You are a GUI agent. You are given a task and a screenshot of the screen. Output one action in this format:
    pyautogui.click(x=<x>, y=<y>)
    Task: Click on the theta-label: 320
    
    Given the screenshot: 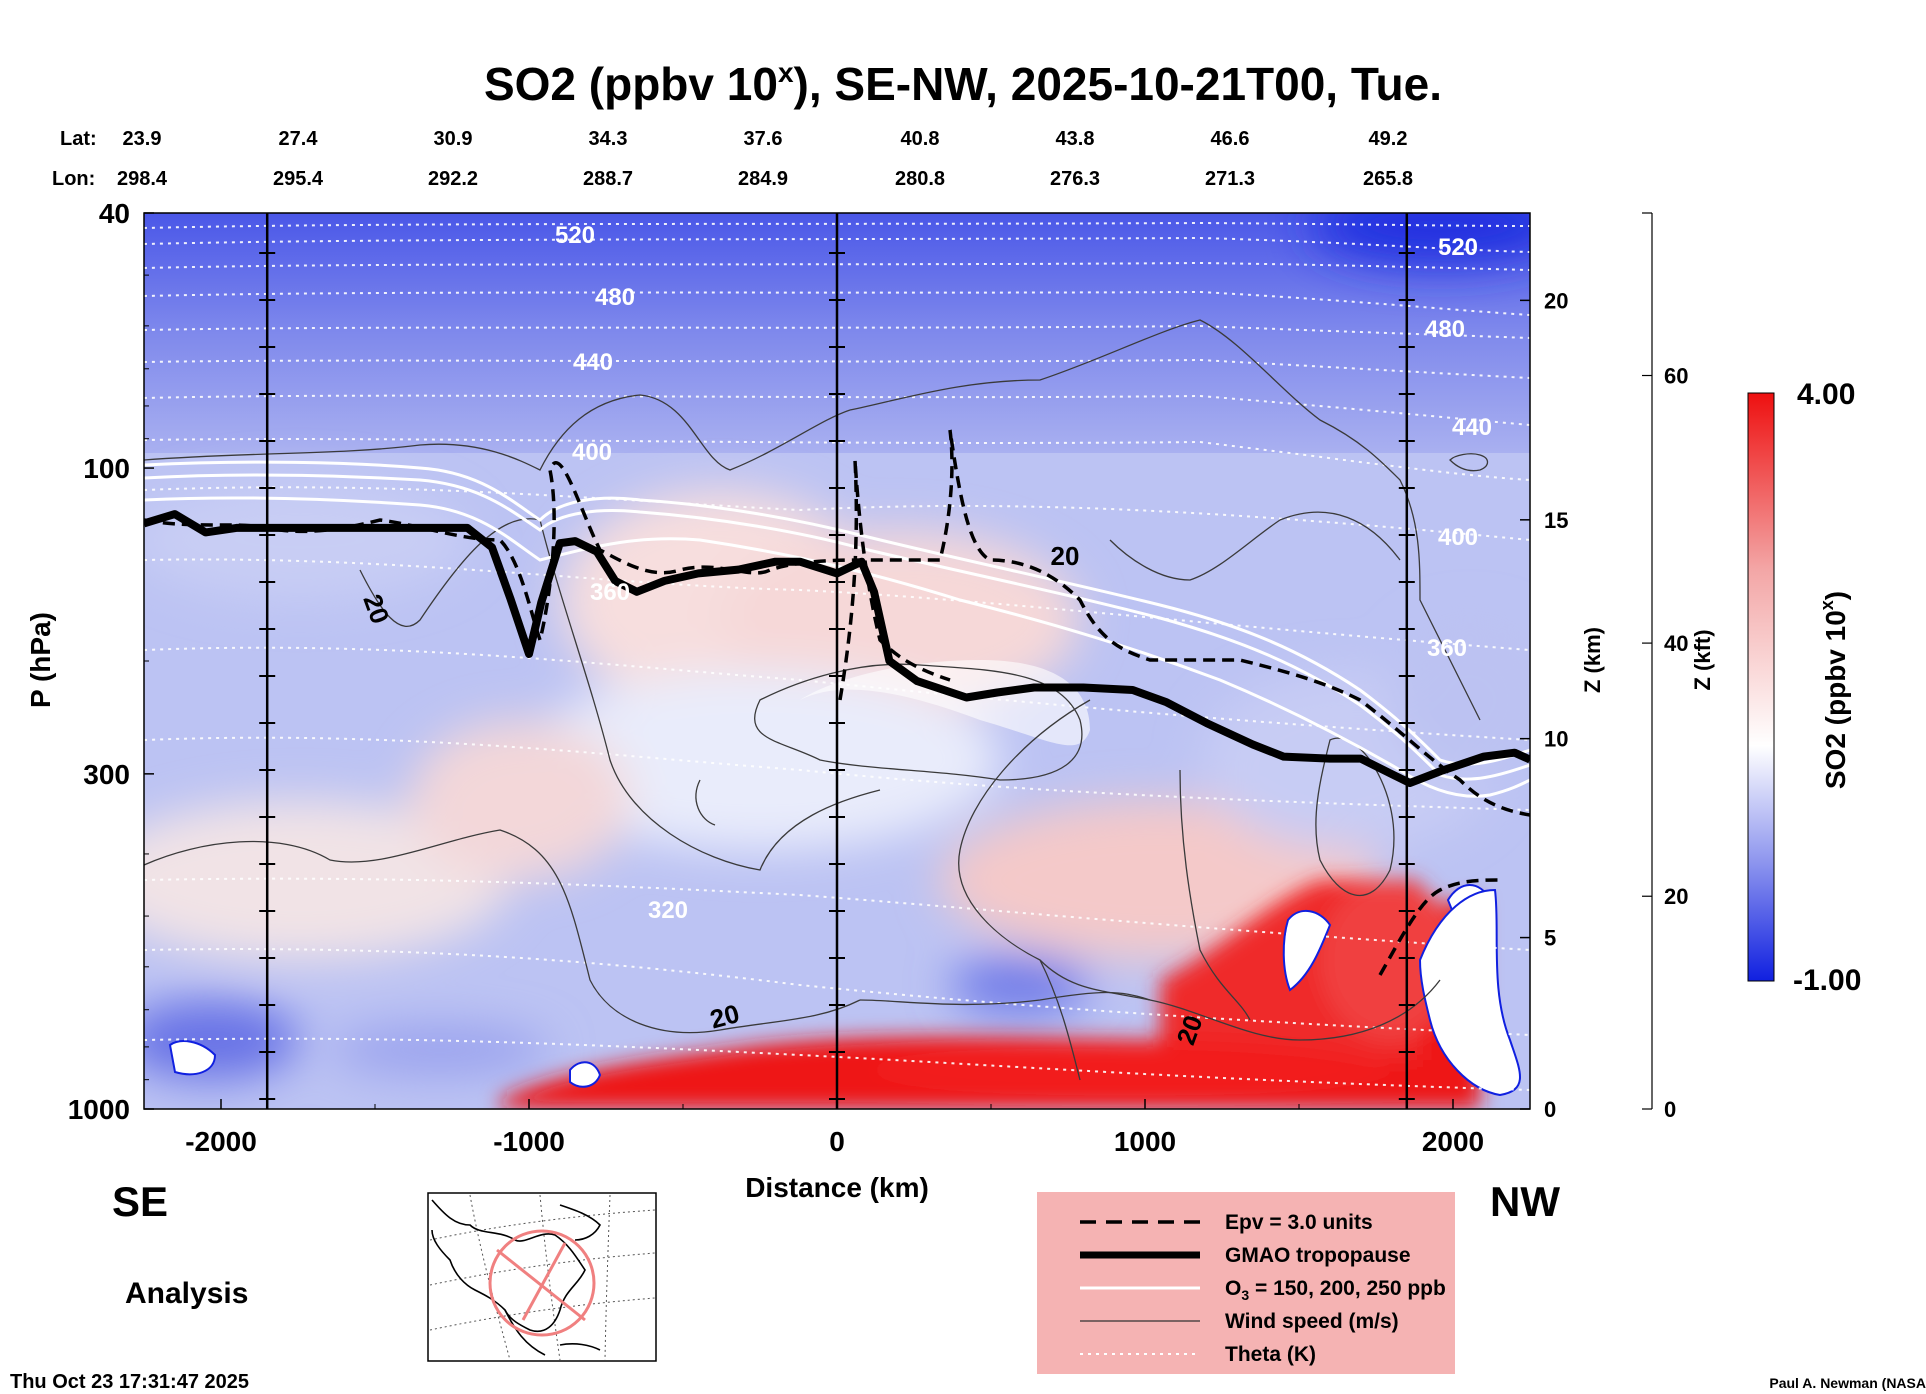 What is the action you would take?
    pyautogui.click(x=668, y=910)
    